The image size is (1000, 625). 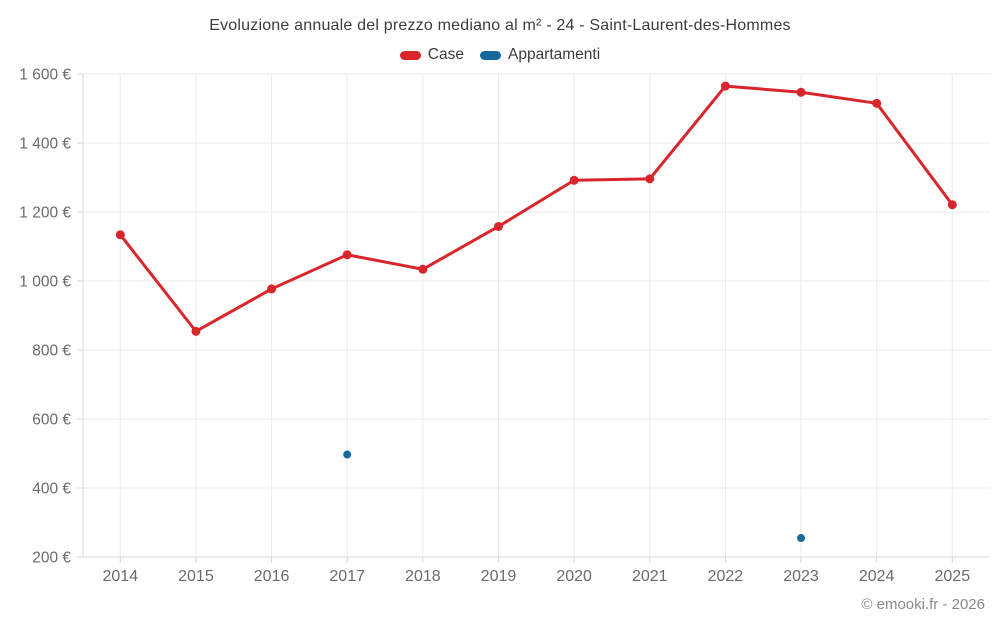 I want to click on svg-text: 2015, so click(x=196, y=576).